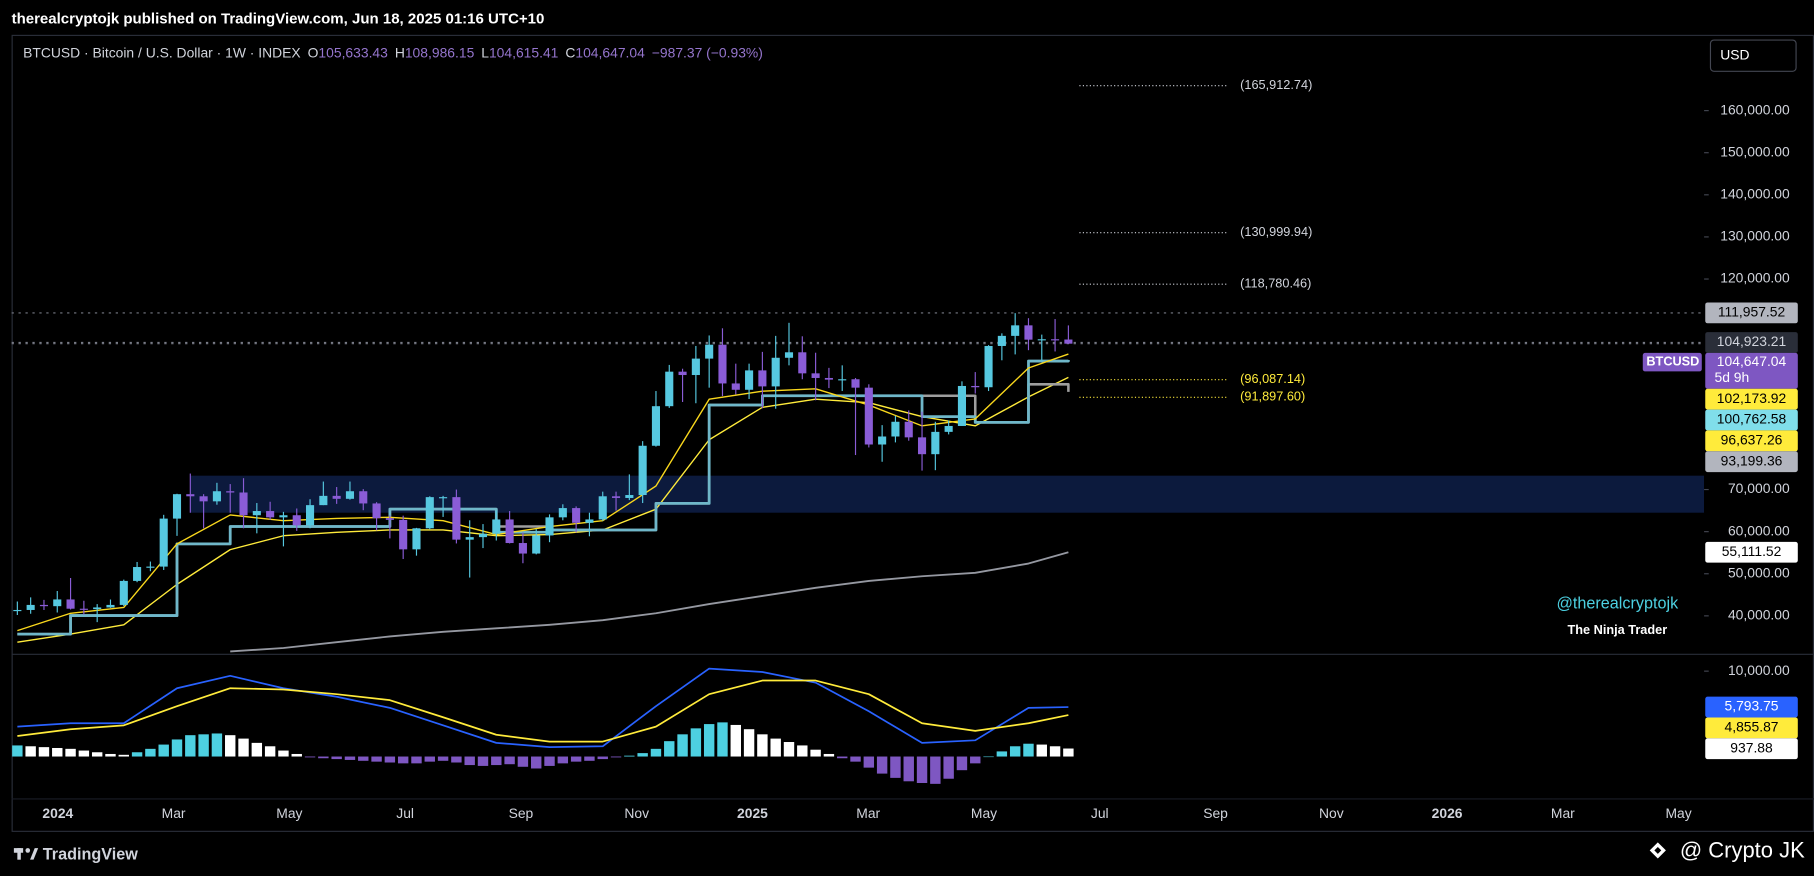  Describe the element at coordinates (1752, 419) in the screenshot. I see `price-label: 100,762.58` at that location.